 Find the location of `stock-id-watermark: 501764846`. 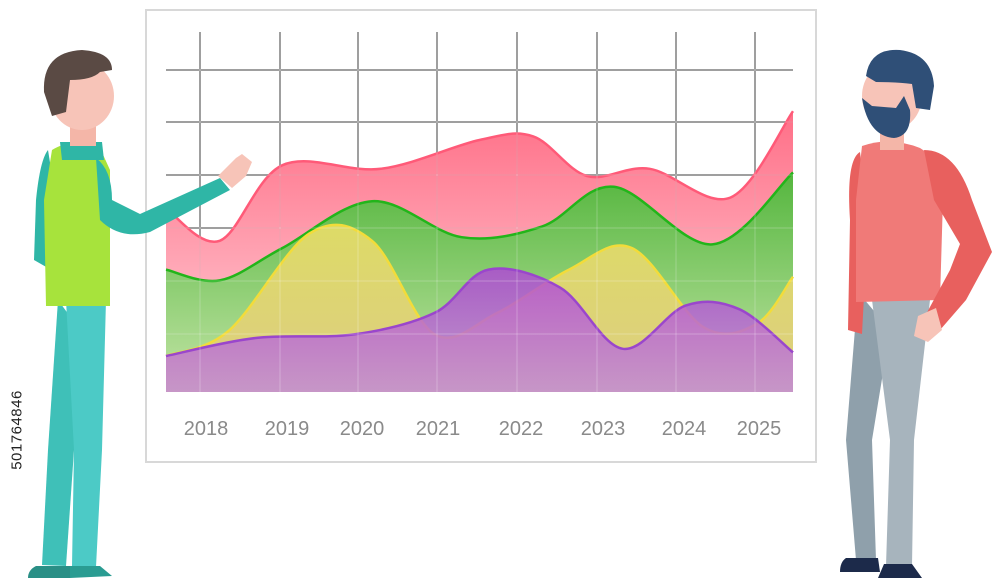

stock-id-watermark: 501764846 is located at coordinates (17, 430).